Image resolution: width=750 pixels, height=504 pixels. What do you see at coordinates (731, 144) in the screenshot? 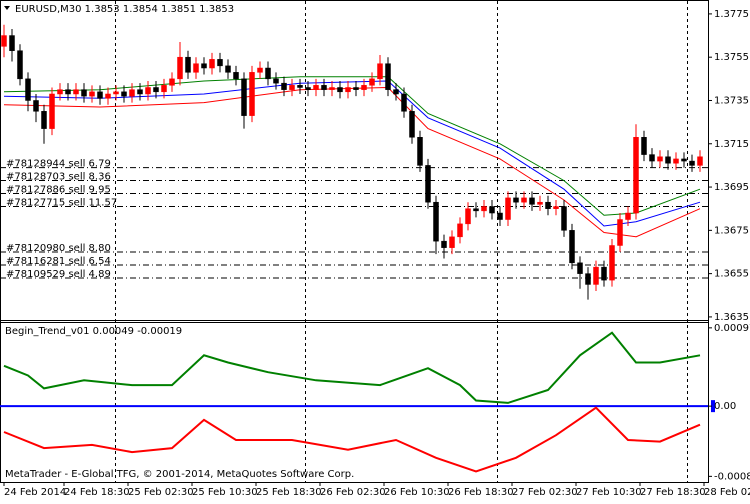
I see `y-tick-label: 1.3715` at bounding box center [731, 144].